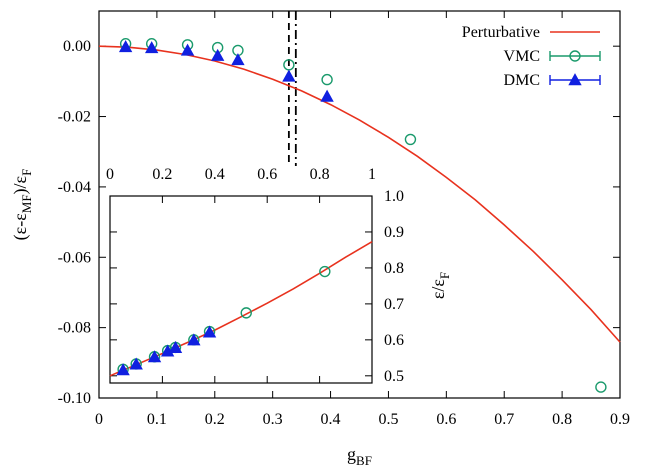 This screenshot has width=647, height=468. What do you see at coordinates (562, 419) in the screenshot?
I see `x-tick-label: 0.8` at bounding box center [562, 419].